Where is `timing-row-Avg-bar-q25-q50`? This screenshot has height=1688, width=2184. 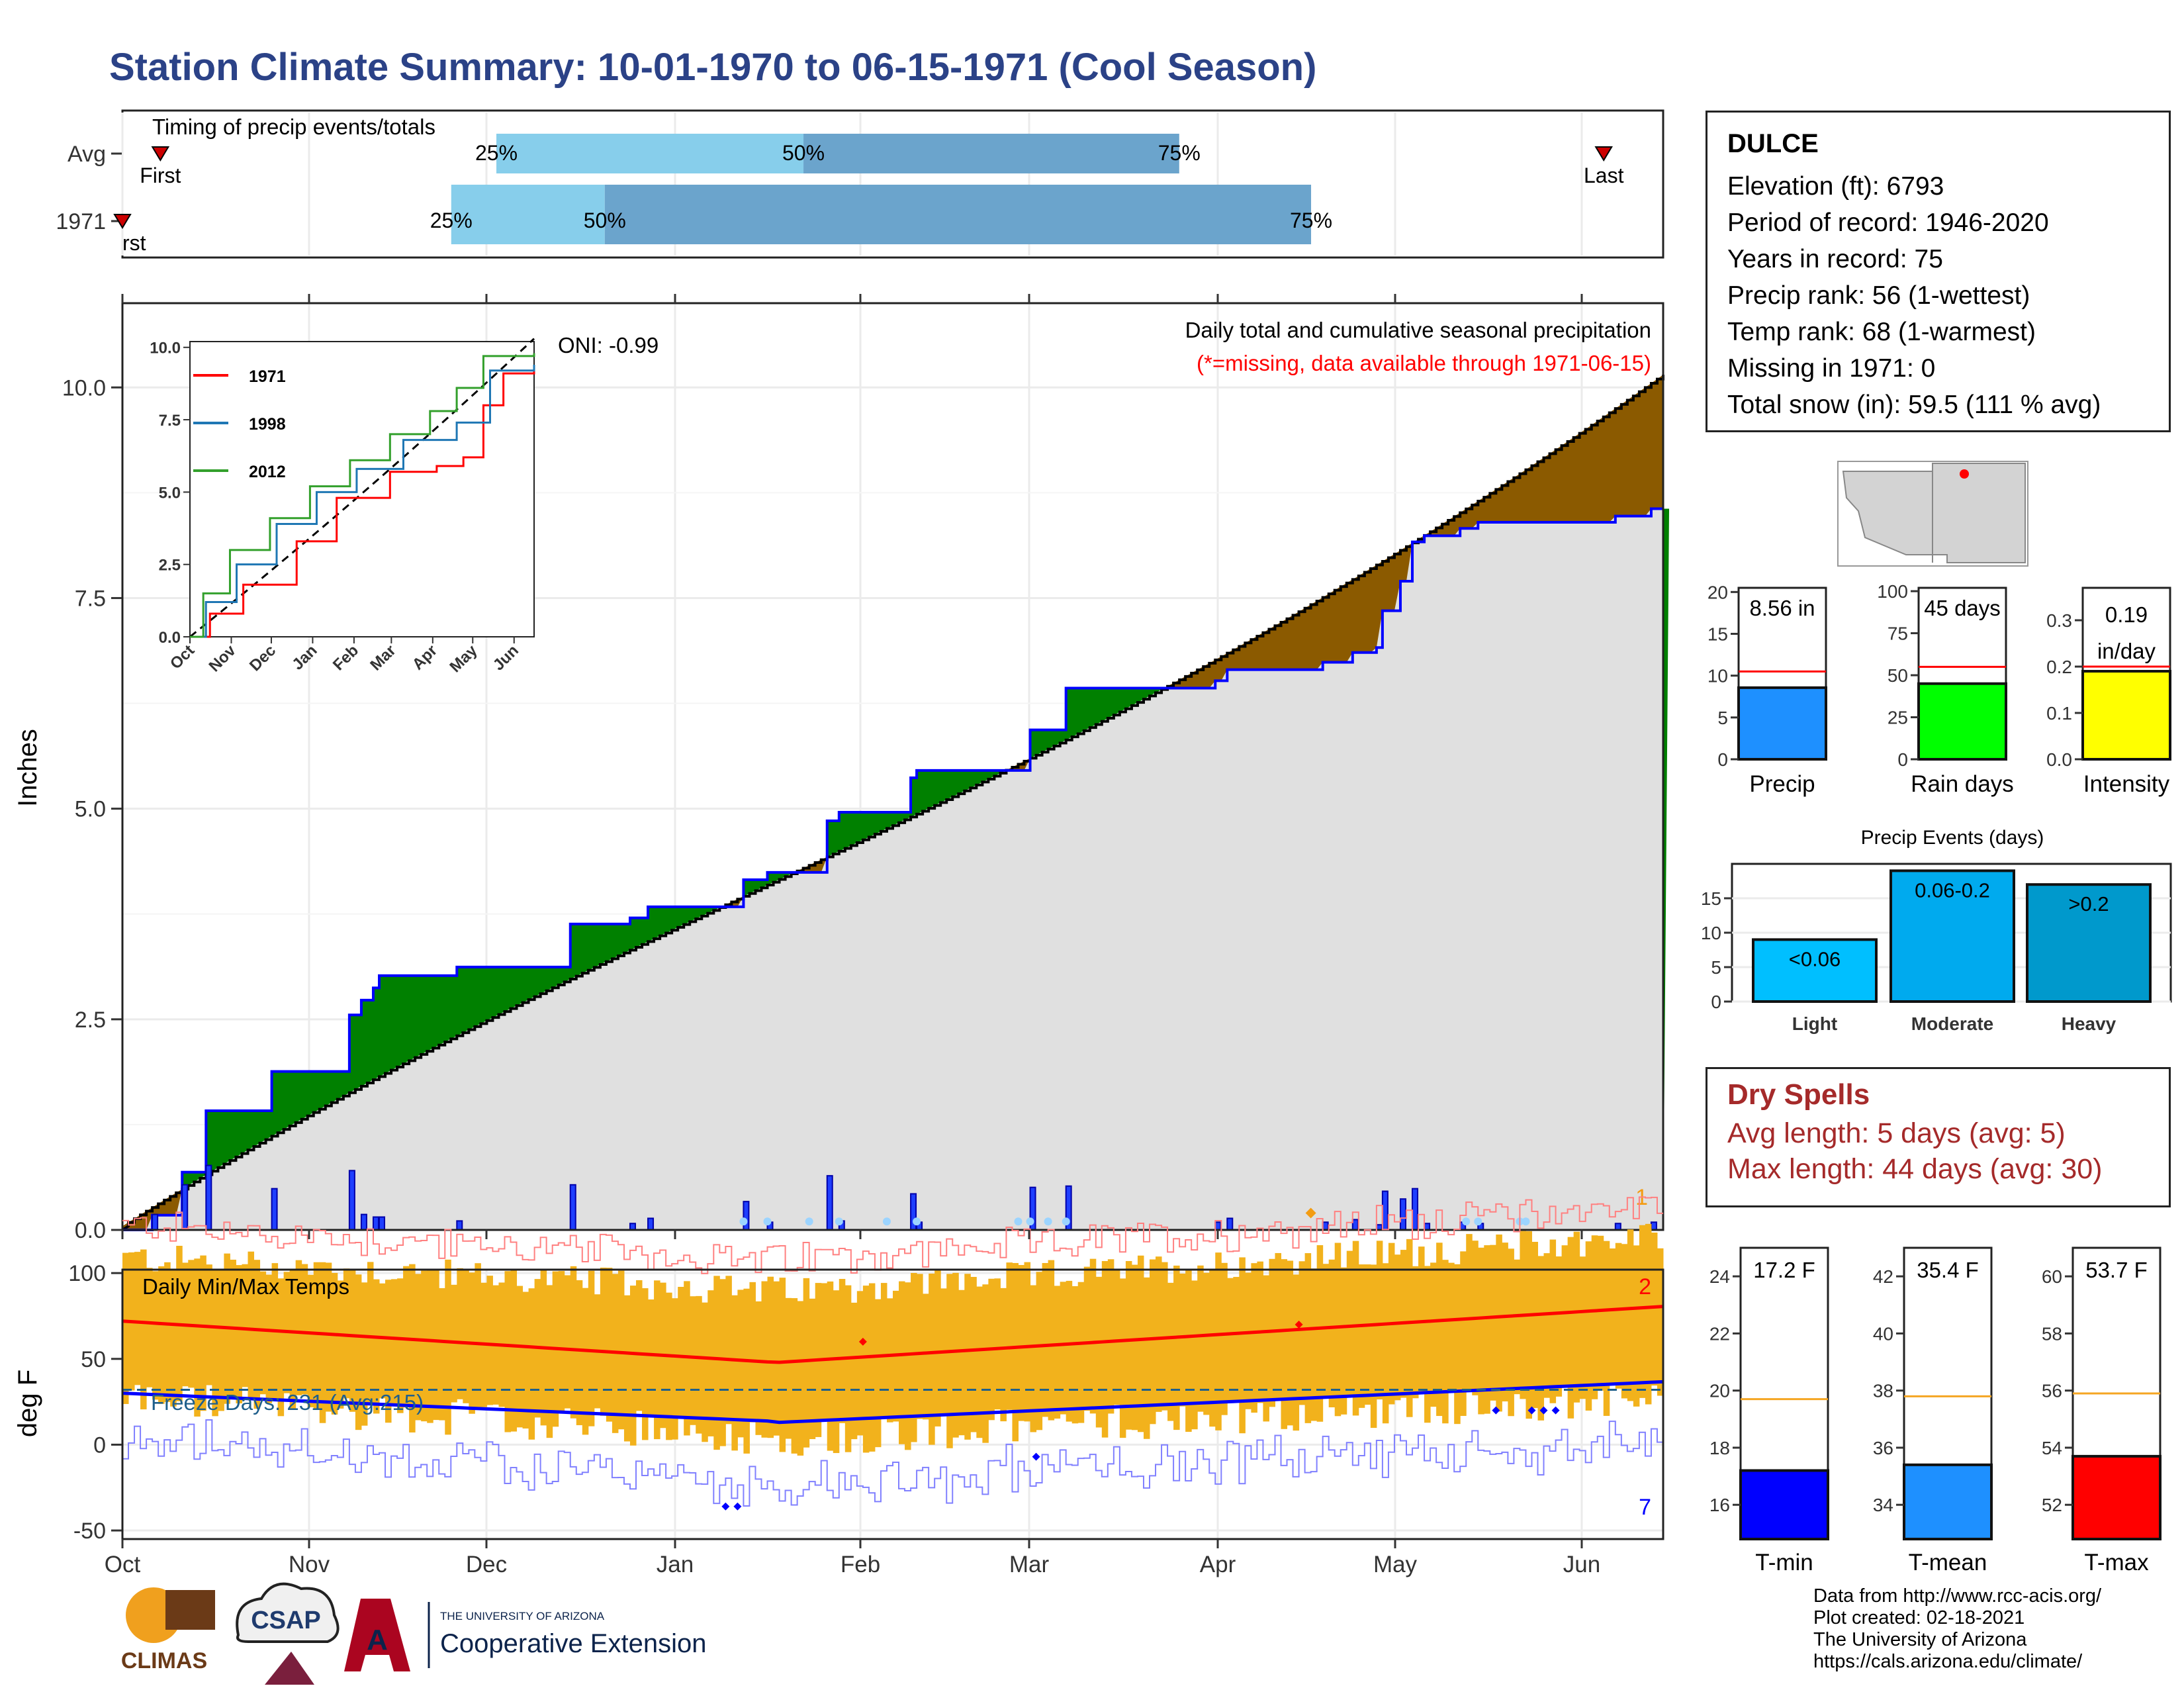
timing-row-Avg-bar-q25-q50 is located at coordinates (650, 153).